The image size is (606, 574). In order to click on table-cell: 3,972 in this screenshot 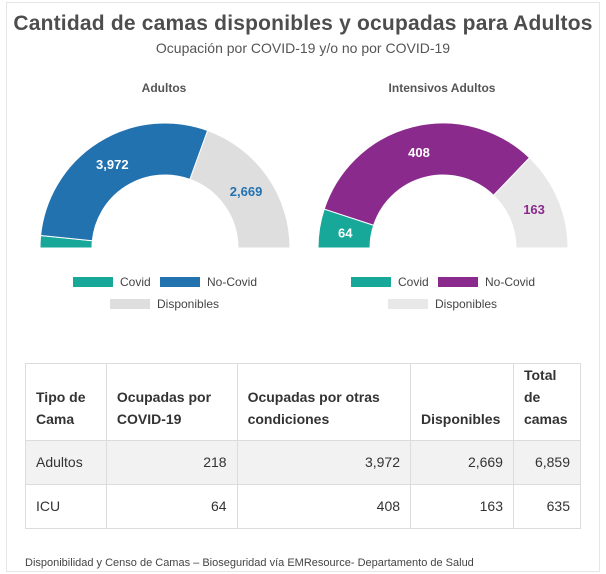, I will do `click(324, 462)`.